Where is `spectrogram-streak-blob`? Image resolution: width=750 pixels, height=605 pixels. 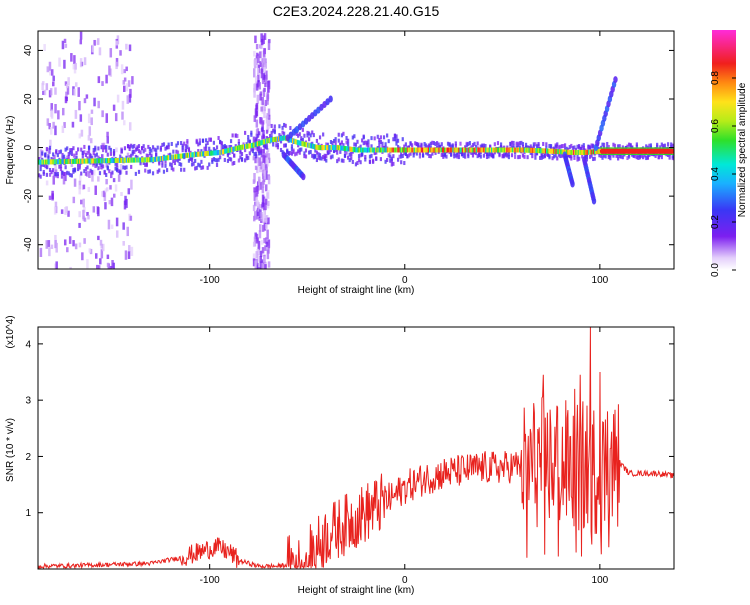
spectrogram-streak-blob is located at coordinates (572, 184).